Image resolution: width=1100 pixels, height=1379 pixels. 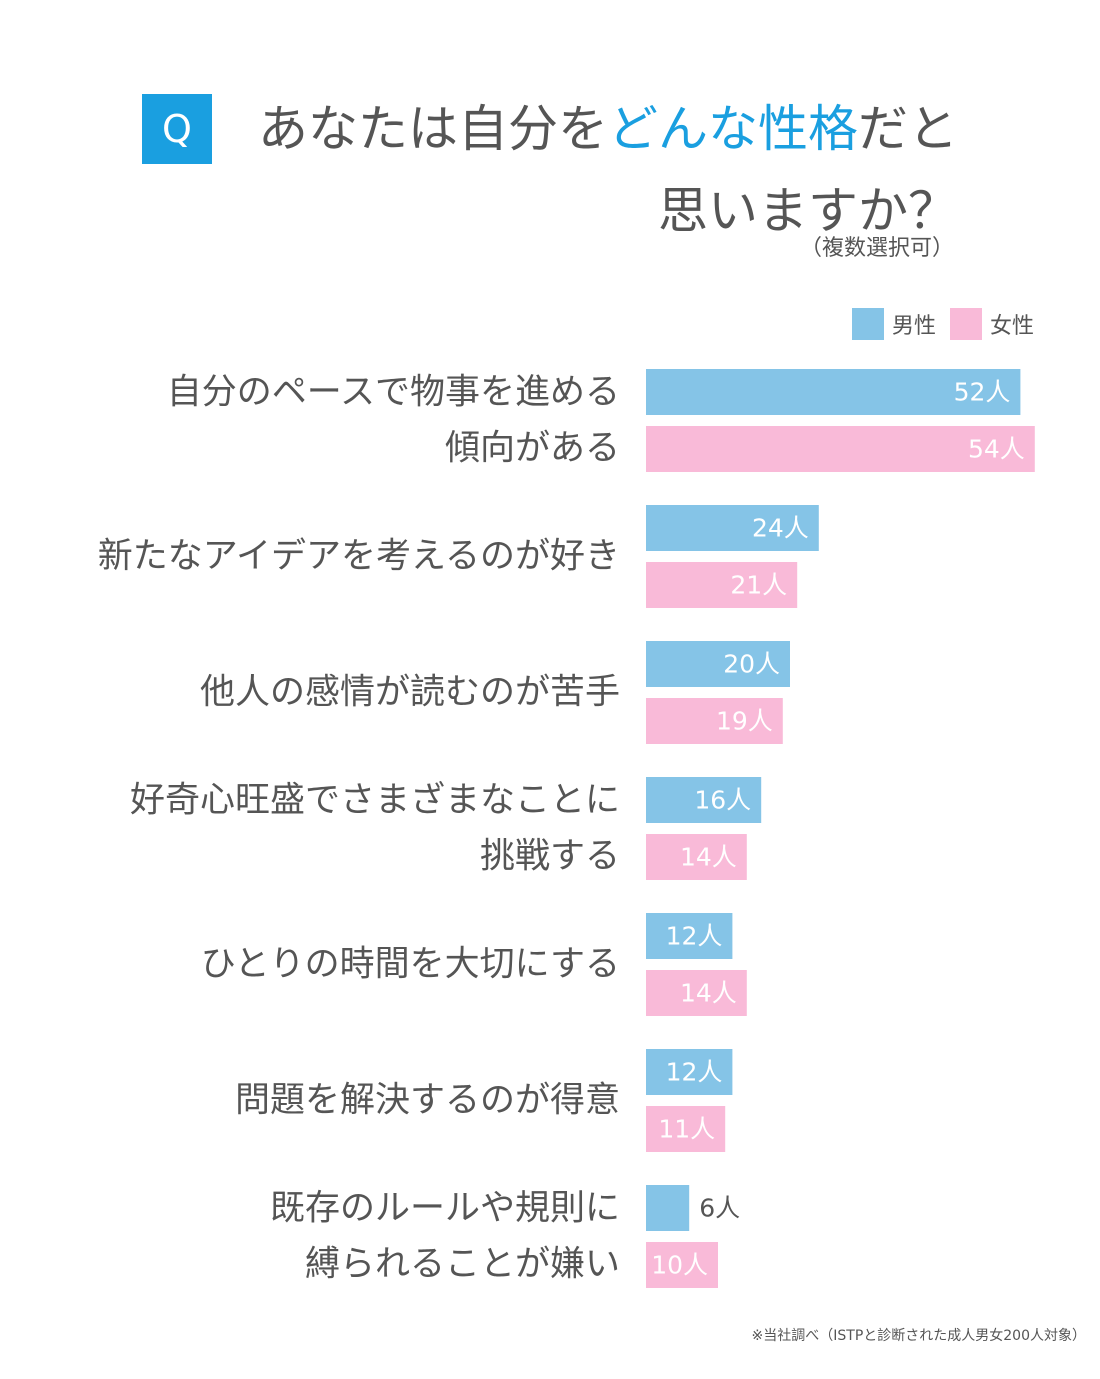 What do you see at coordinates (867, 324) in the screenshot?
I see `legend-swatch-male` at bounding box center [867, 324].